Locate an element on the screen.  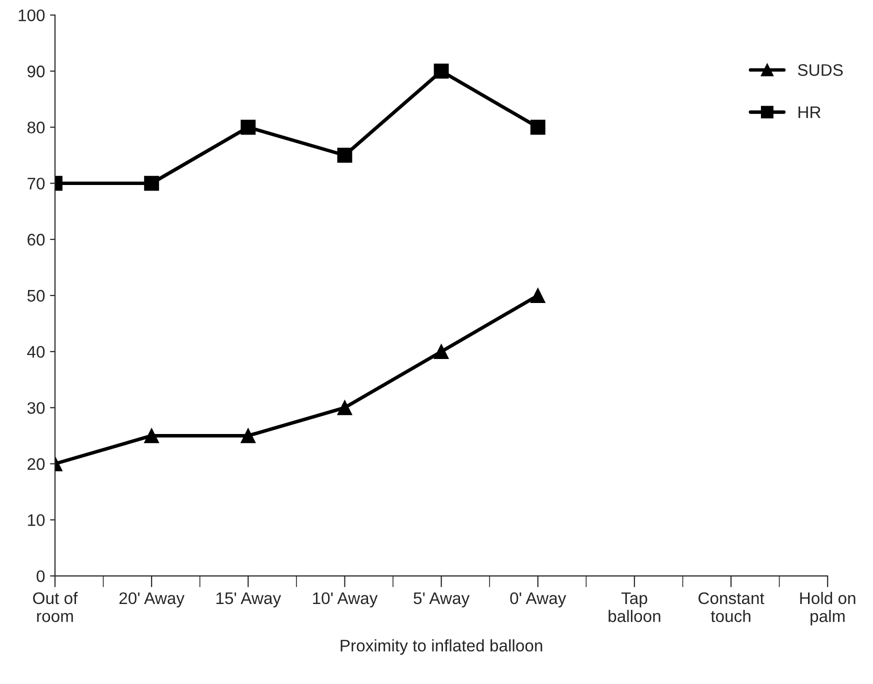
x-tick-label: Constant touch is located at coordinates (731, 607).